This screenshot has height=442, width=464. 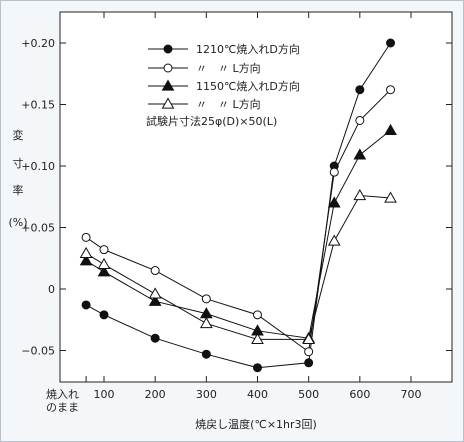 I want to click on y-tick-label: 0, so click(x=51, y=289).